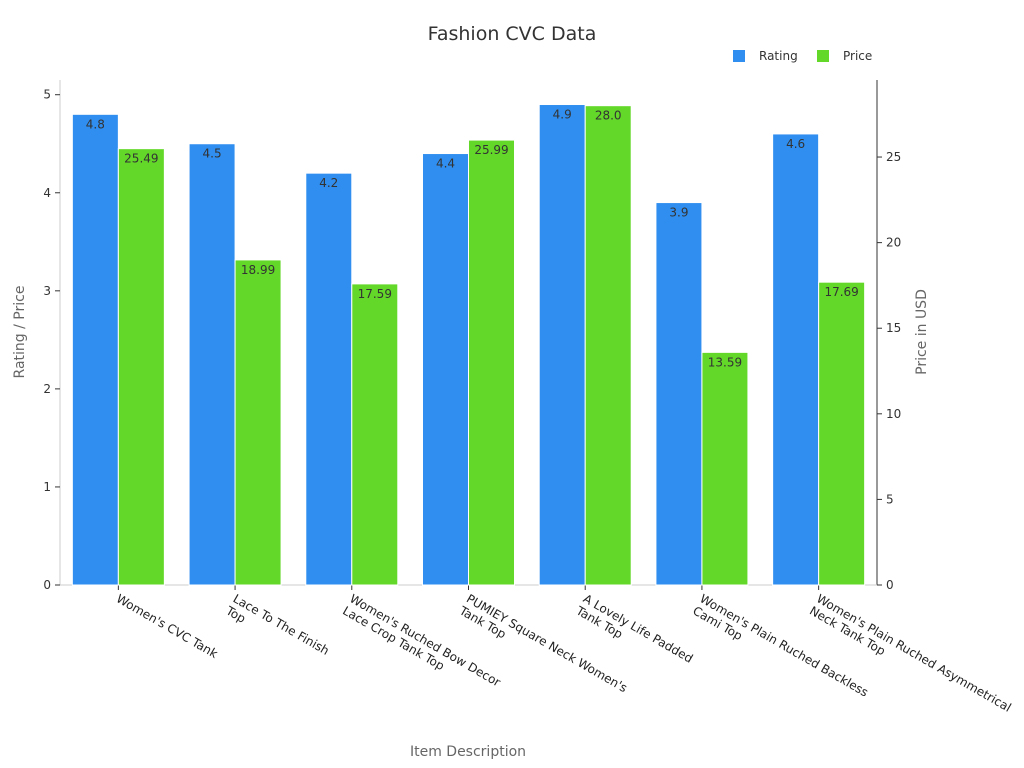  What do you see at coordinates (725, 362) in the screenshot?
I see `data-label-price-5: 13.59` at bounding box center [725, 362].